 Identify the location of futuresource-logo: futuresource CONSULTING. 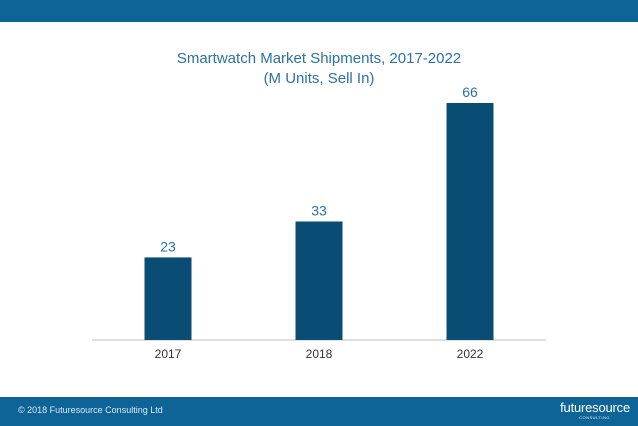
(590, 412).